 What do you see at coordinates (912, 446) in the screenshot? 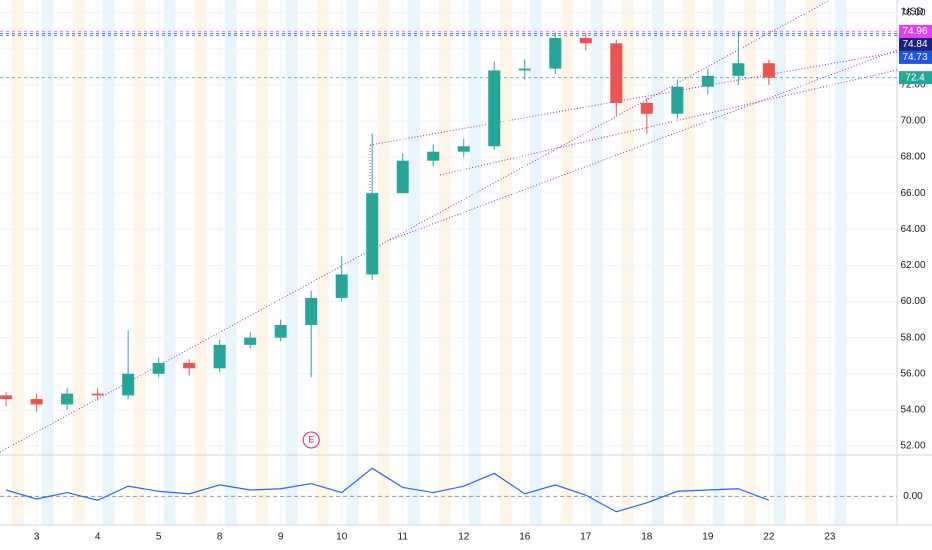
I see `y-tick-label: 52.00` at bounding box center [912, 446].